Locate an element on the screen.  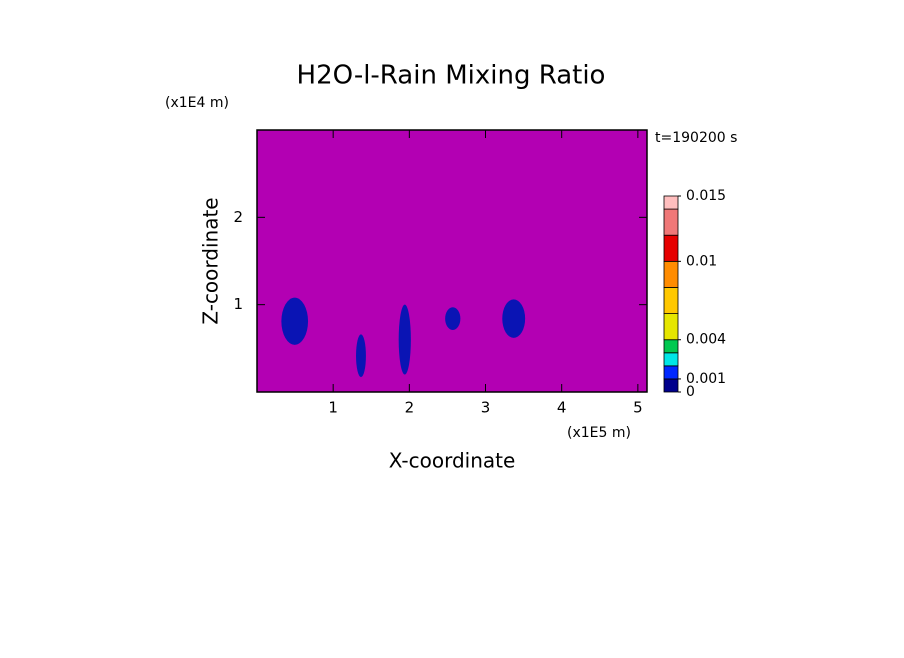
y-axis-label: Z-coordinate is located at coordinates (211, 260).